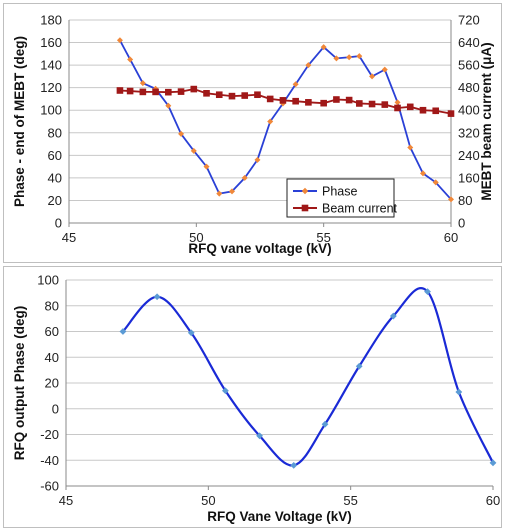 This screenshot has width=505, height=531. Describe the element at coordinates (19, 121) in the screenshot. I see `y-axis-title: Phase - end of MEBT (deg)` at that location.